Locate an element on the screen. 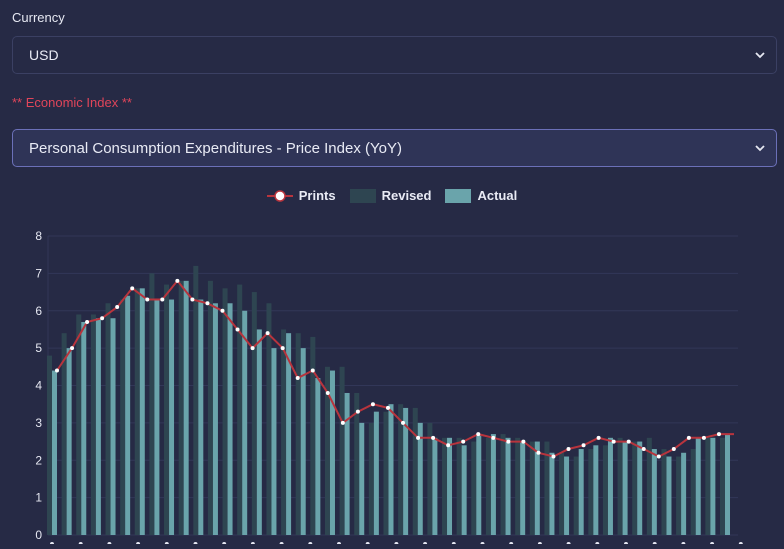  currency-select-value: USD is located at coordinates (44, 55).